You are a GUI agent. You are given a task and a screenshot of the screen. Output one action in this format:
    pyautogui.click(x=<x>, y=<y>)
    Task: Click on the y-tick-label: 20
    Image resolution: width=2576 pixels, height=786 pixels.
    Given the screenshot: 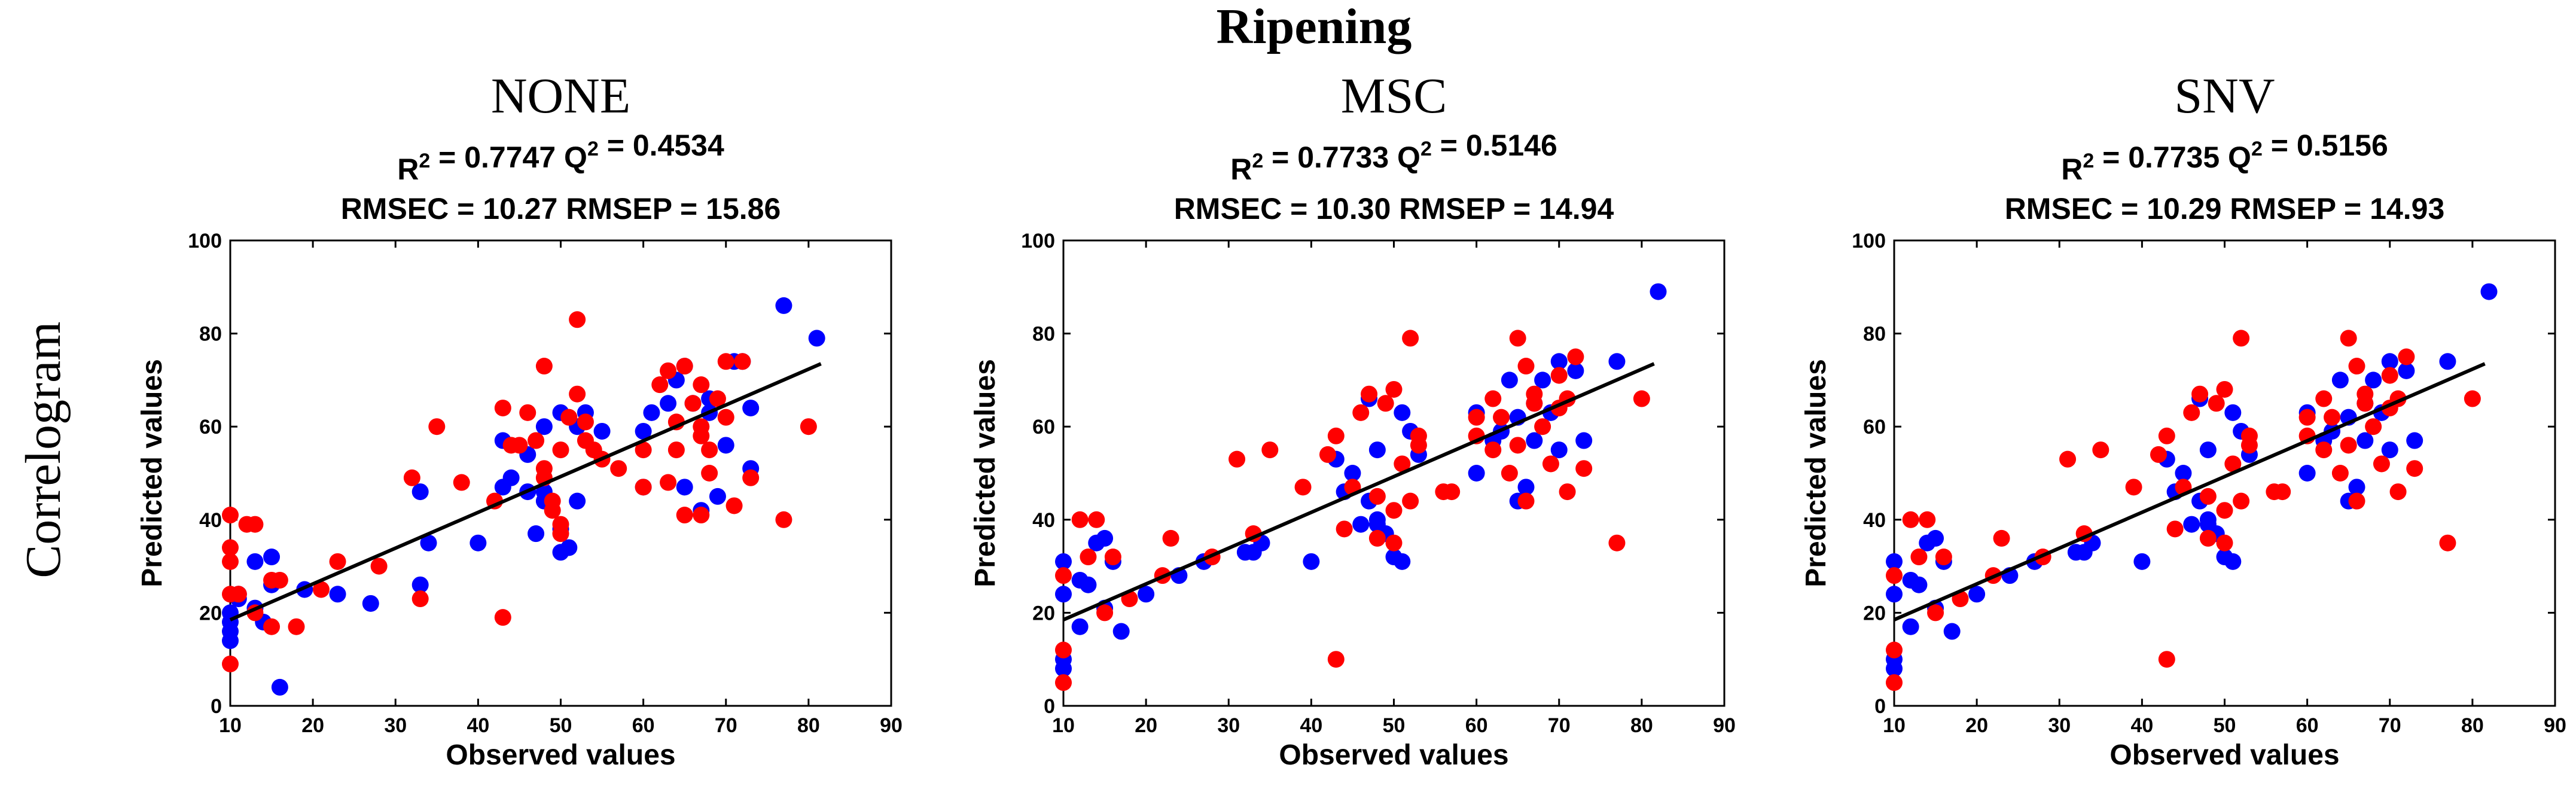 What is the action you would take?
    pyautogui.click(x=1043, y=613)
    